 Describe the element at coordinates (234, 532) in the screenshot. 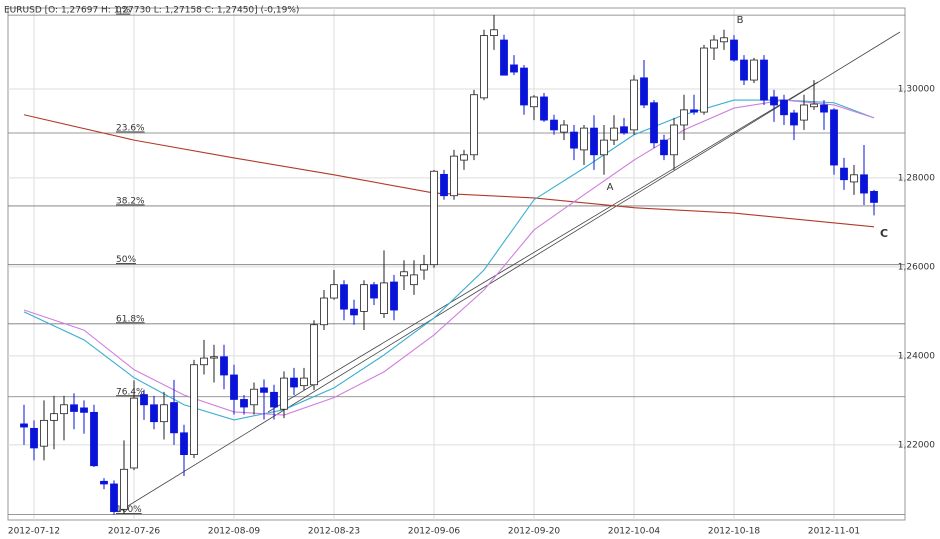

I see `x-tick-label: 2012-08-09` at that location.